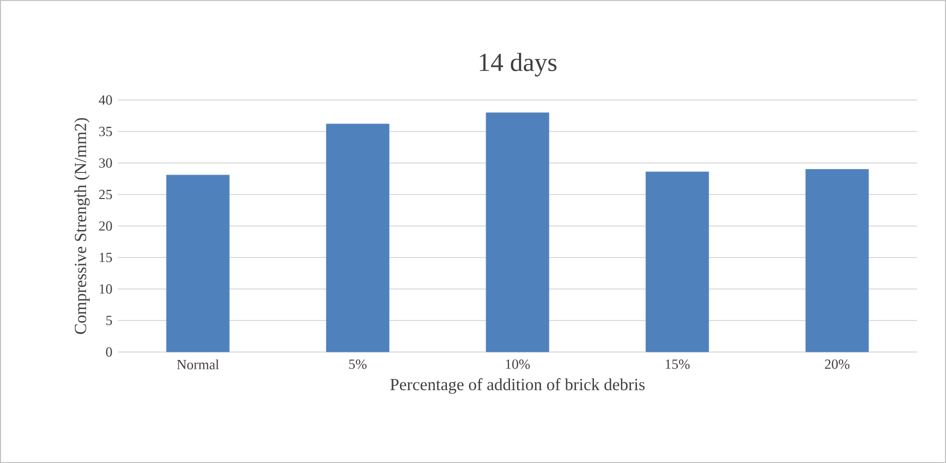 This screenshot has height=463, width=946. I want to click on y-tick-label: 20, so click(105, 226).